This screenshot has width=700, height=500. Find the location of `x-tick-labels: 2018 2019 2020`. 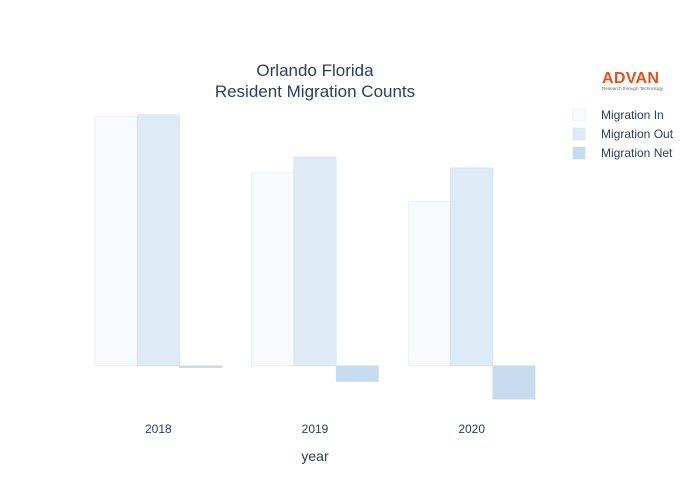

x-tick-labels: 2018 2019 2020 is located at coordinates (315, 429).